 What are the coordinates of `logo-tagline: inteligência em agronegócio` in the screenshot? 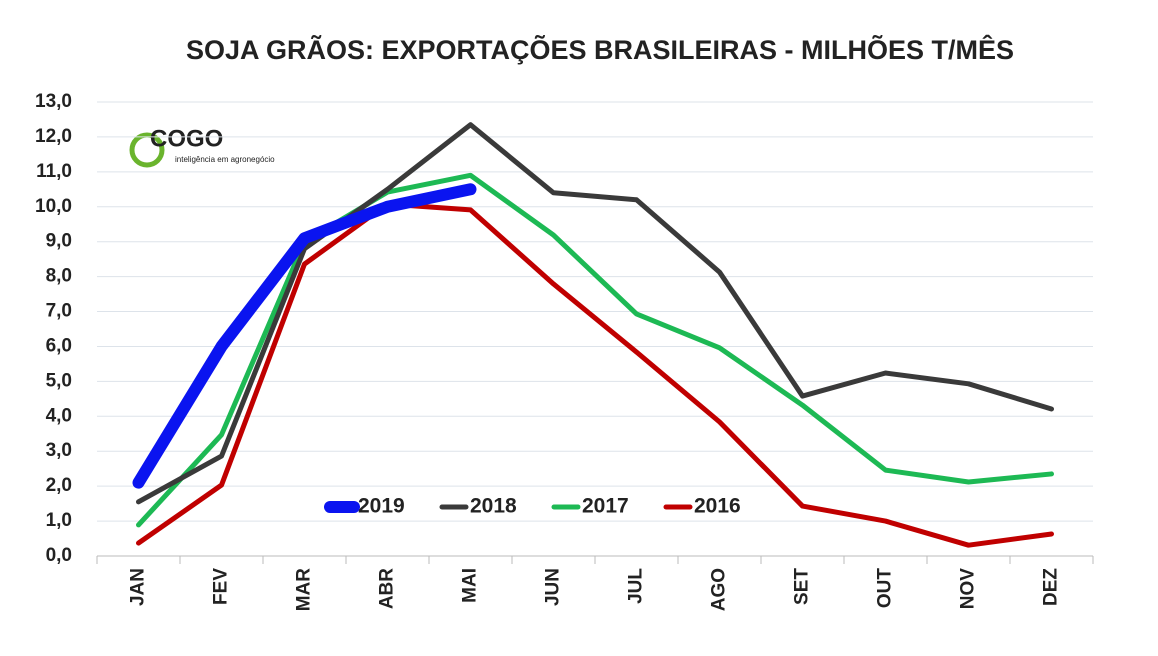 It's located at (225, 159).